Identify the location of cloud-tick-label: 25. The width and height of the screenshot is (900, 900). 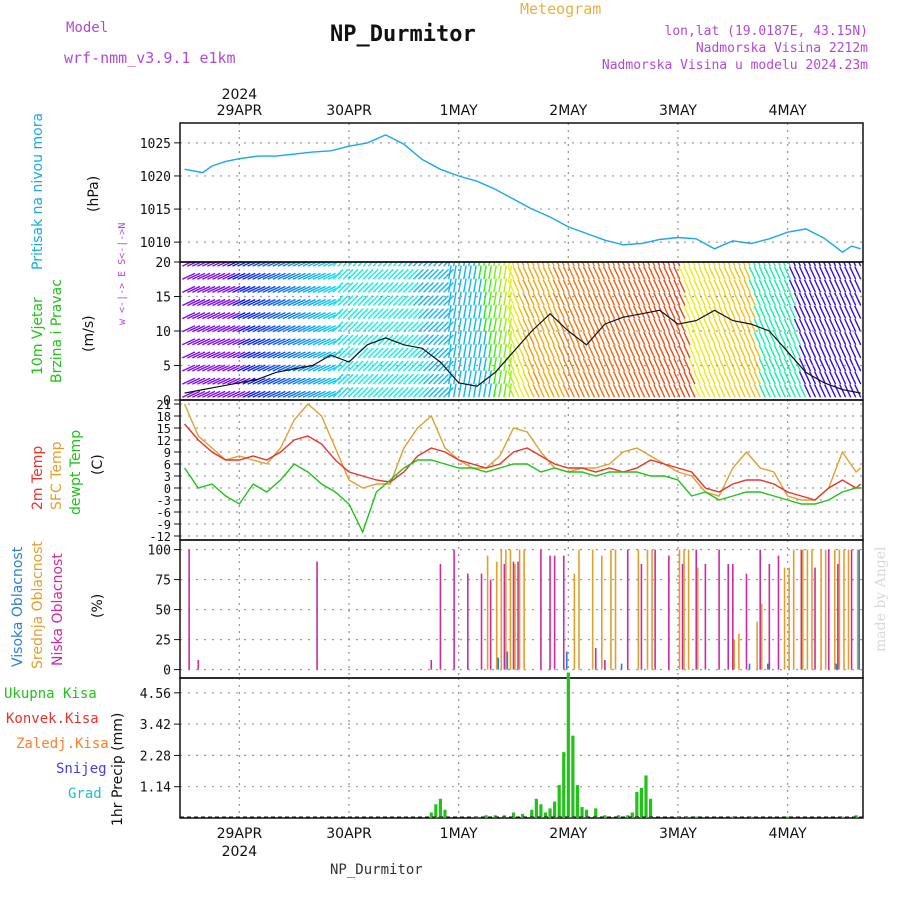
(163, 641).